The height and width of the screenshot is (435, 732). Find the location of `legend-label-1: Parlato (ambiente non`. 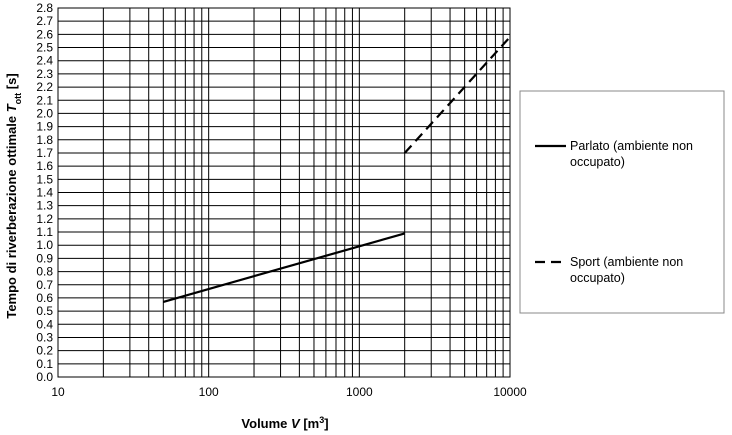

legend-label-1: Parlato (ambiente non is located at coordinates (631, 146).